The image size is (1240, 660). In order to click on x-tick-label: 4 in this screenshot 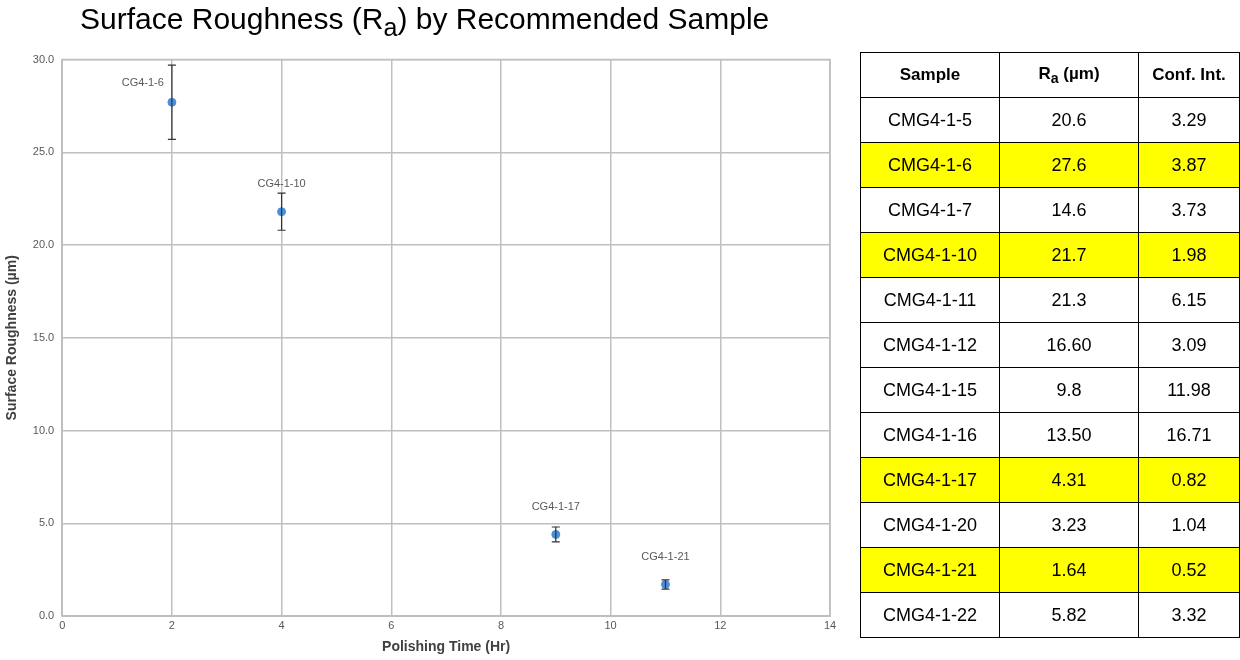, I will do `click(281, 624)`.